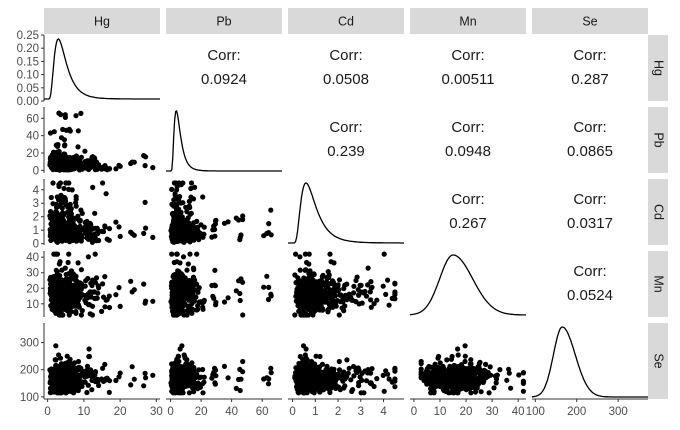 Image resolution: width=680 pixels, height=430 pixels. What do you see at coordinates (468, 285) in the screenshot?
I see `density-curve-mn` at bounding box center [468, 285].